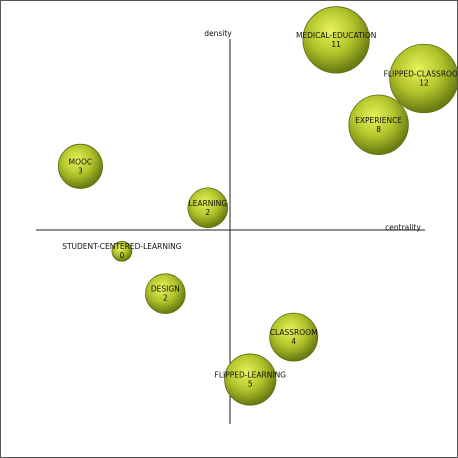  What do you see at coordinates (208, 203) in the screenshot?
I see `bubble-label: LEARNING` at bounding box center [208, 203].